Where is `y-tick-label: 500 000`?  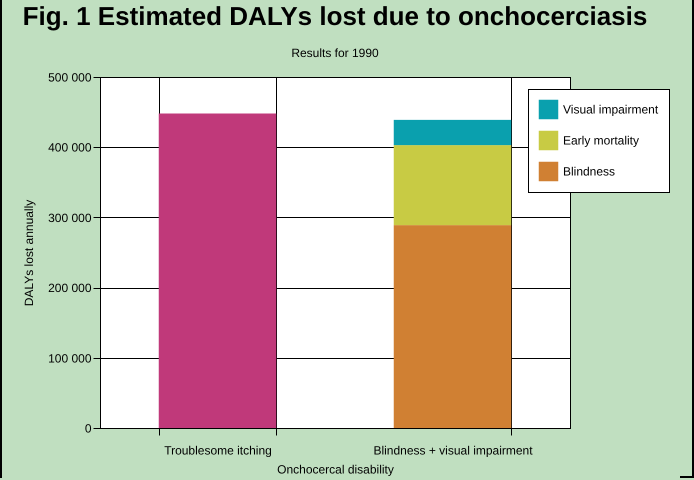 y-tick-label: 500 000 is located at coordinates (70, 77).